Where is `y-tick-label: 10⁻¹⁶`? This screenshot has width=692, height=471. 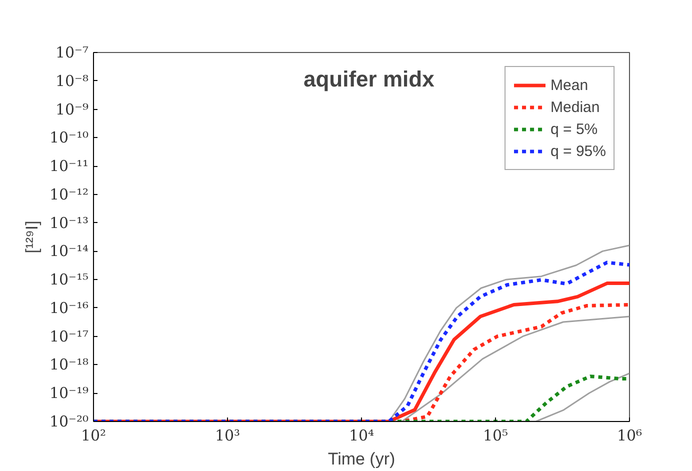 y-tick-label: 10⁻¹⁶ is located at coordinates (68, 307).